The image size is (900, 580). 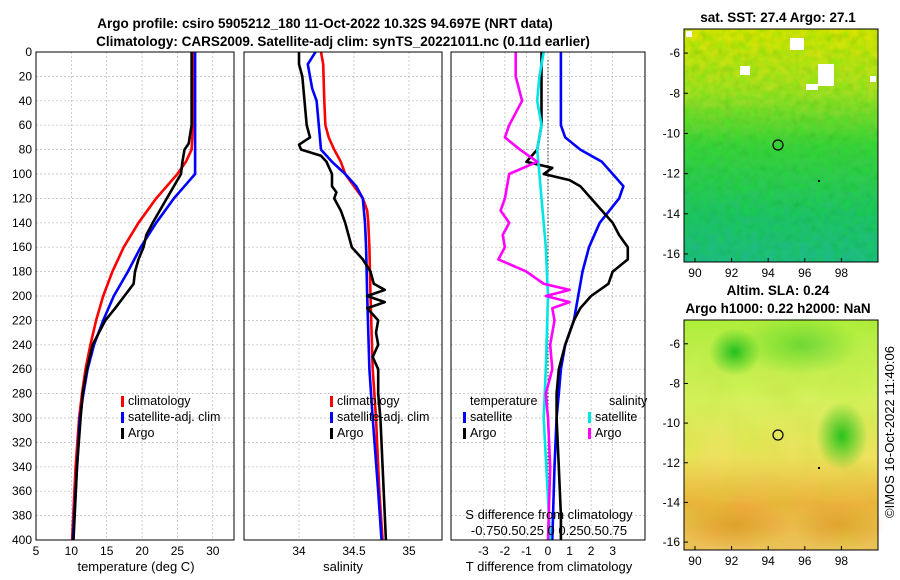 I want to click on sla-texture, so click(x=781, y=435).